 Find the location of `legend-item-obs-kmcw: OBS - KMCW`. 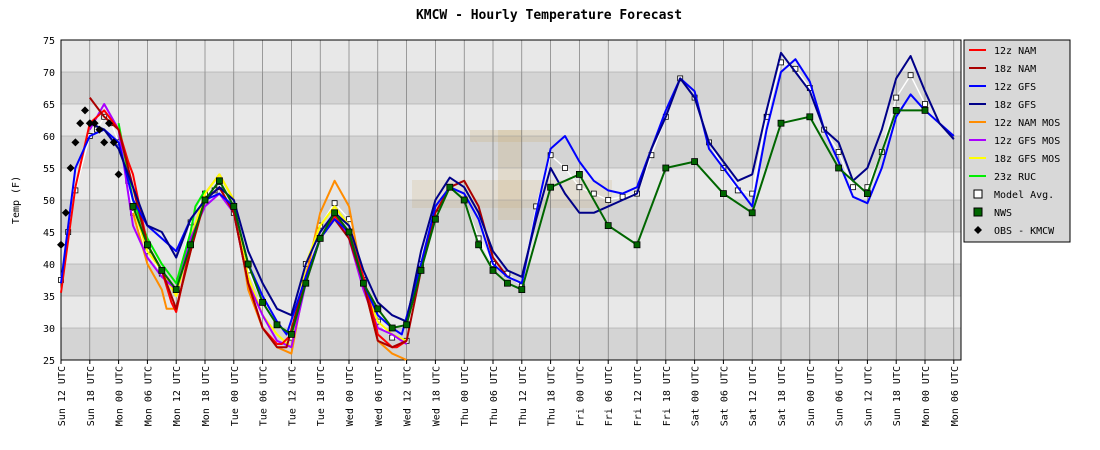

legend-item-obs-kmcw: OBS - KMCW is located at coordinates (1014, 231).